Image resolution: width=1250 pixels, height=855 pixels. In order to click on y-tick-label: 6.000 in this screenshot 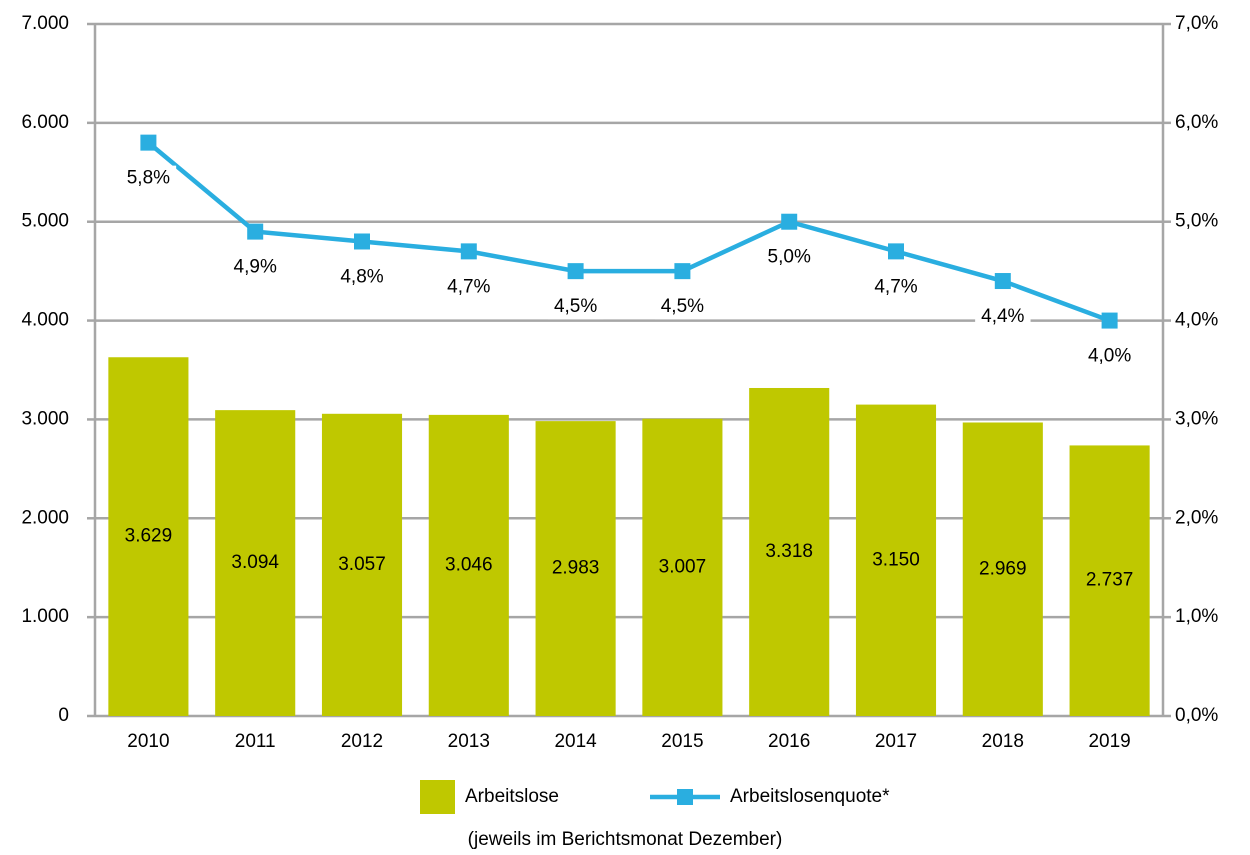, I will do `click(45, 122)`.